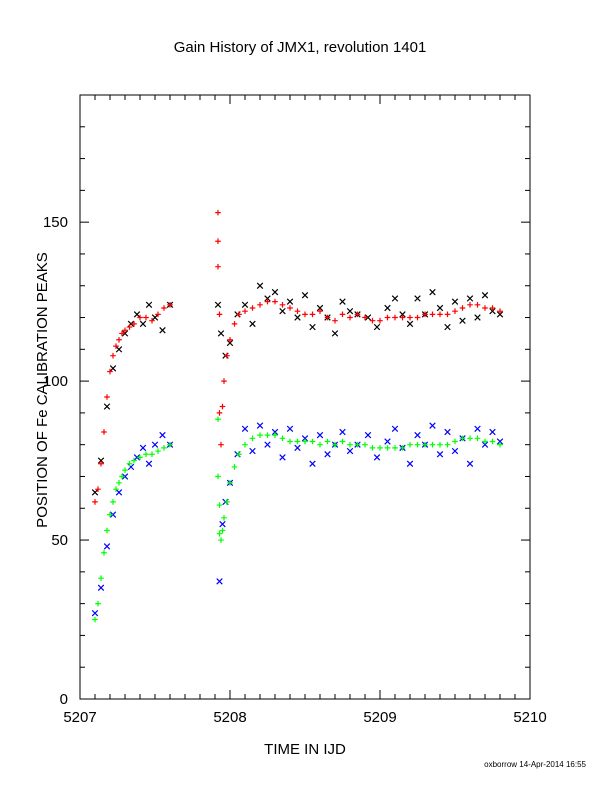 The height and width of the screenshot is (792, 612). What do you see at coordinates (529, 717) in the screenshot?
I see `x-tick-label: 5210` at bounding box center [529, 717].